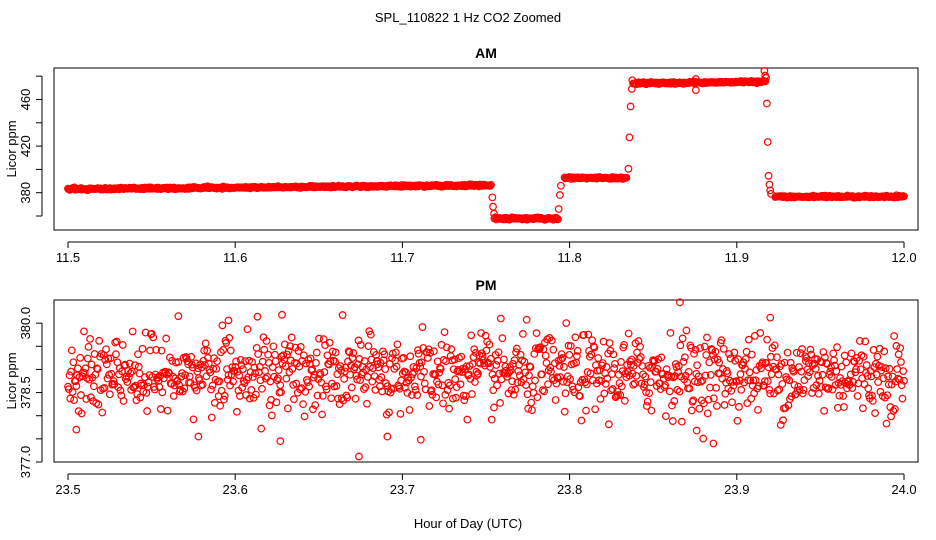 Image resolution: width=936 pixels, height=540 pixels. Describe the element at coordinates (25, 462) in the screenshot. I see `pm-y-tick-label: 377.0` at that location.